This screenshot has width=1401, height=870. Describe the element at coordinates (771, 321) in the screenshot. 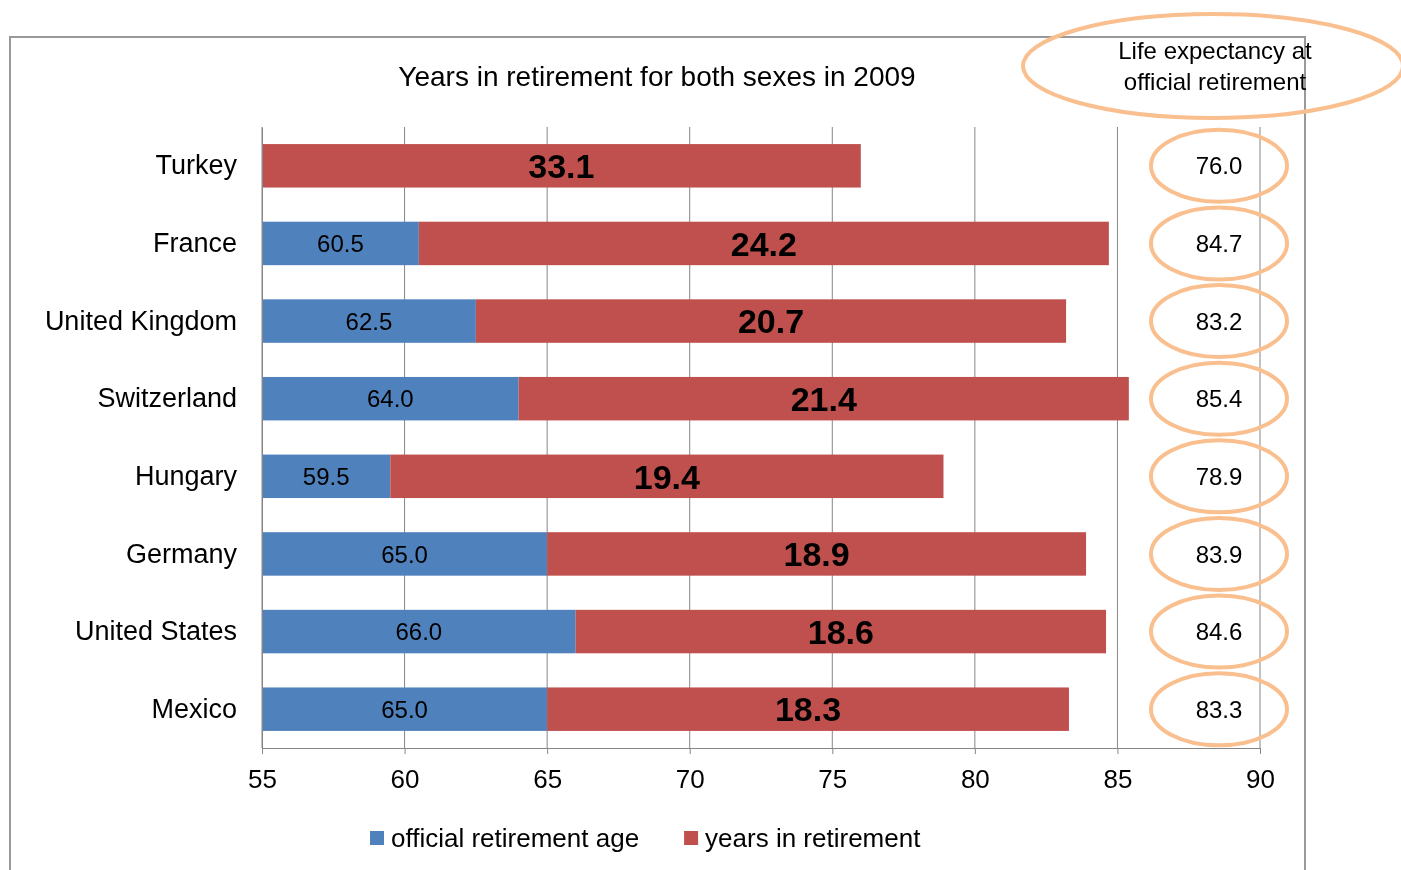

I see `data-label: 20.7` at that location.